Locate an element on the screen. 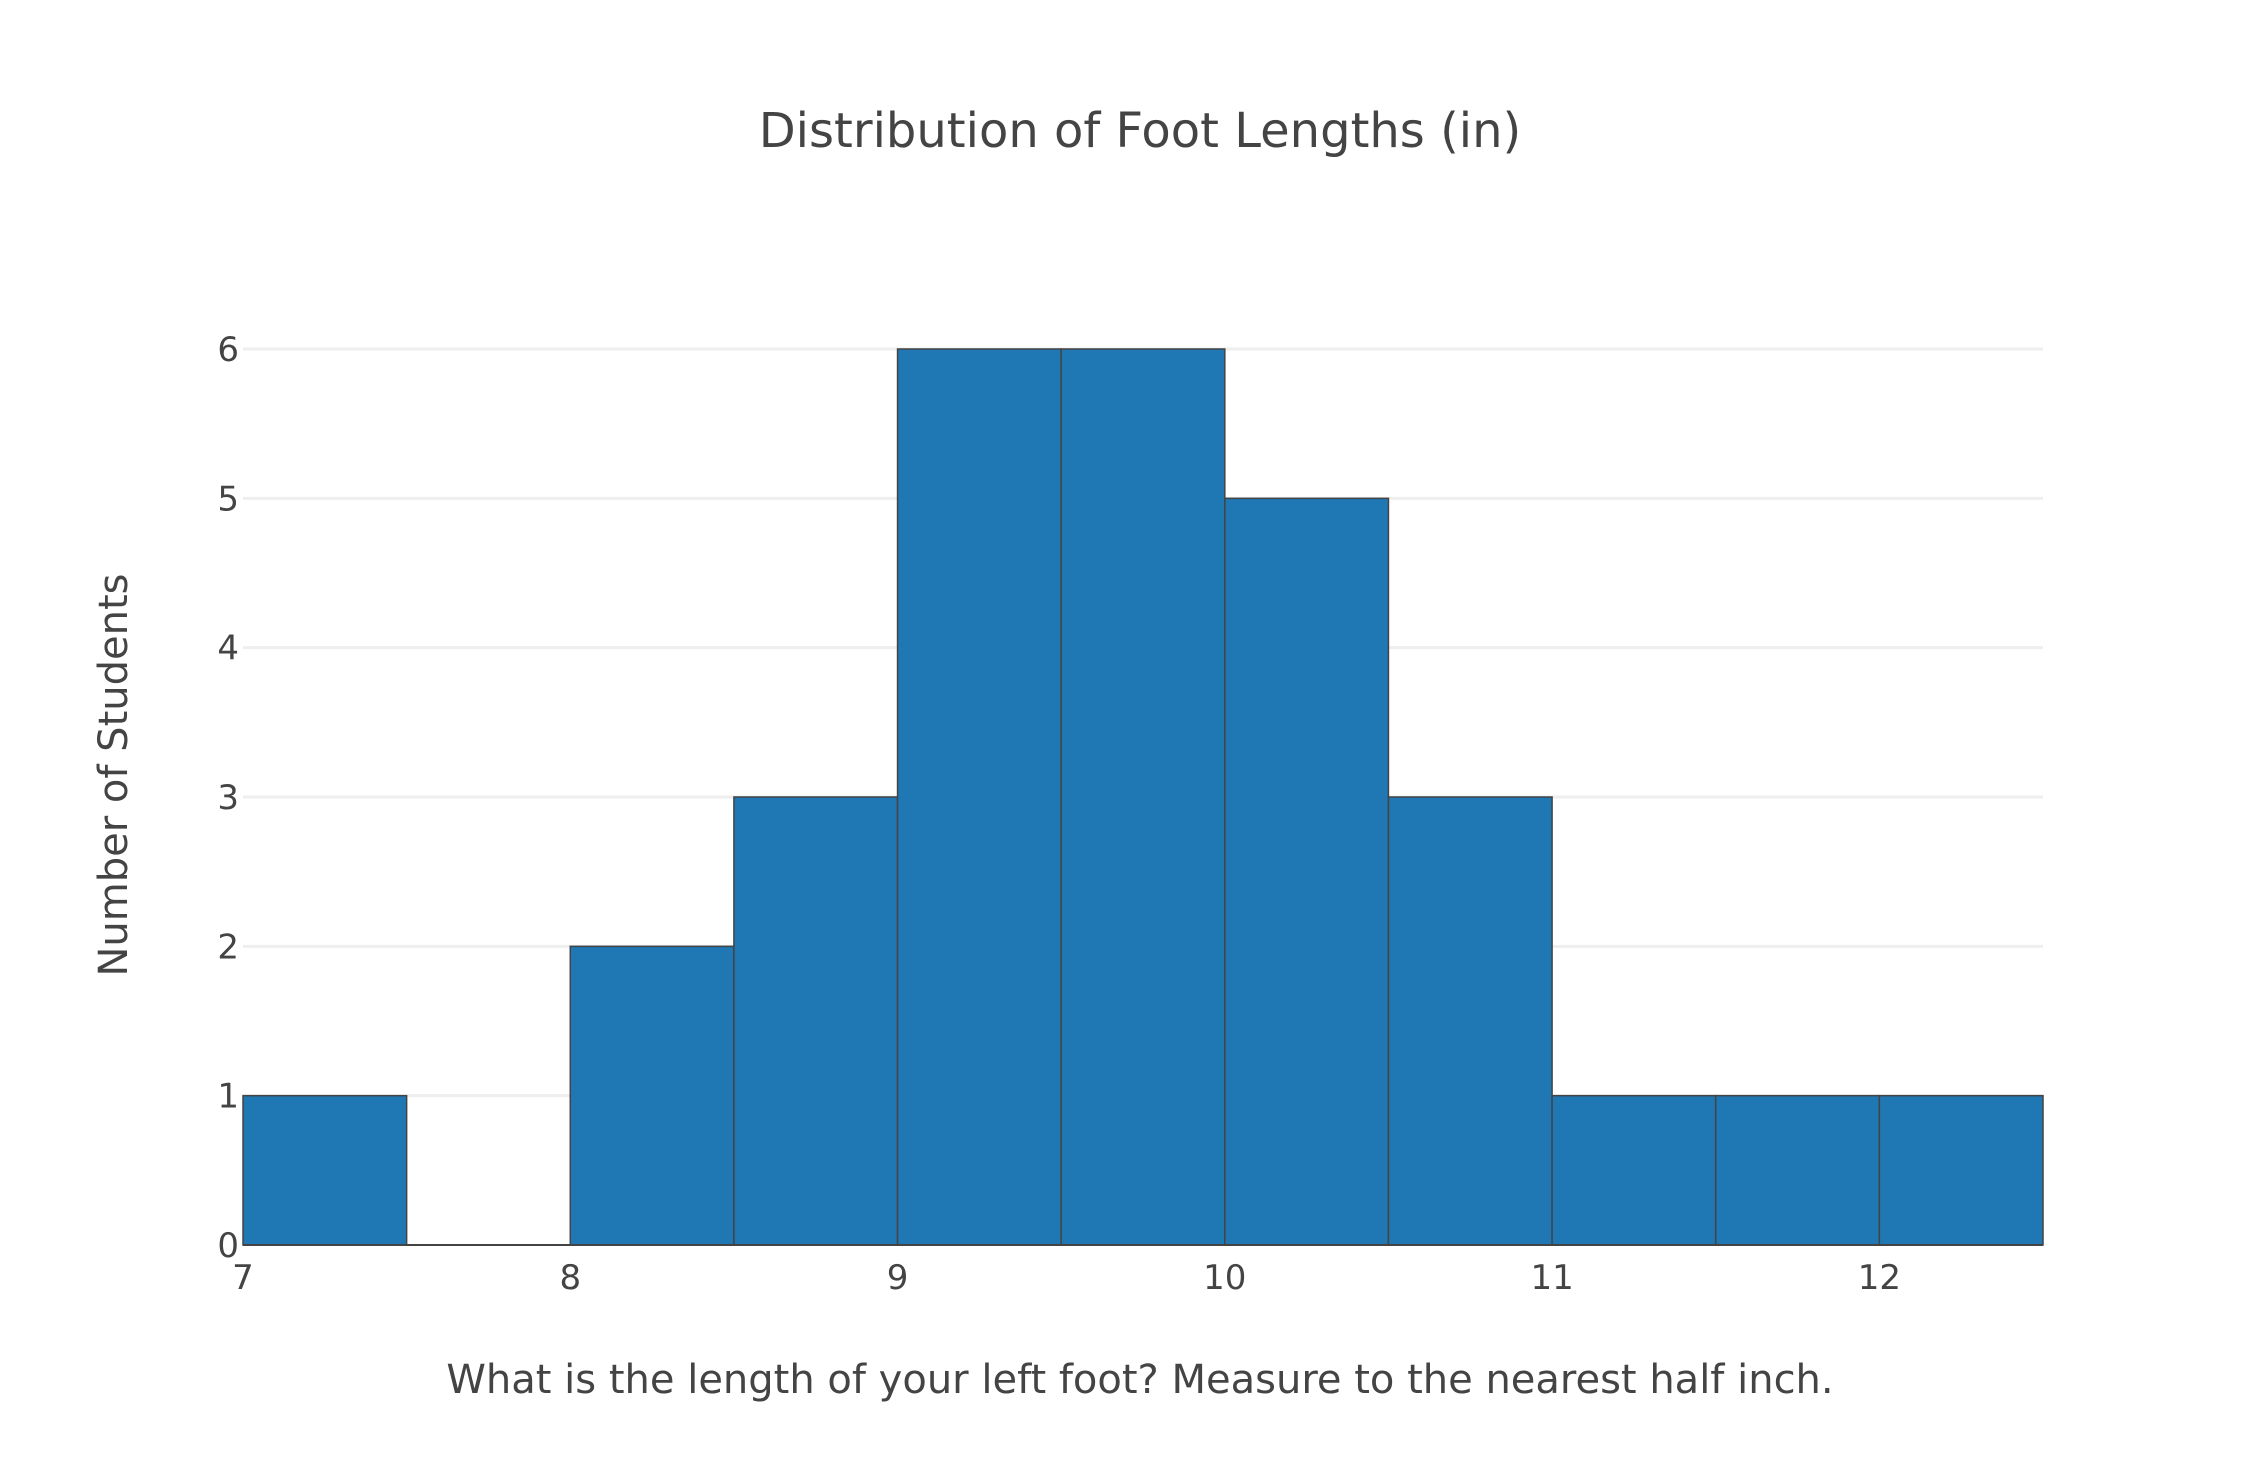 The image size is (2268, 1476). y-tick-label-4: 4 is located at coordinates (228, 649).